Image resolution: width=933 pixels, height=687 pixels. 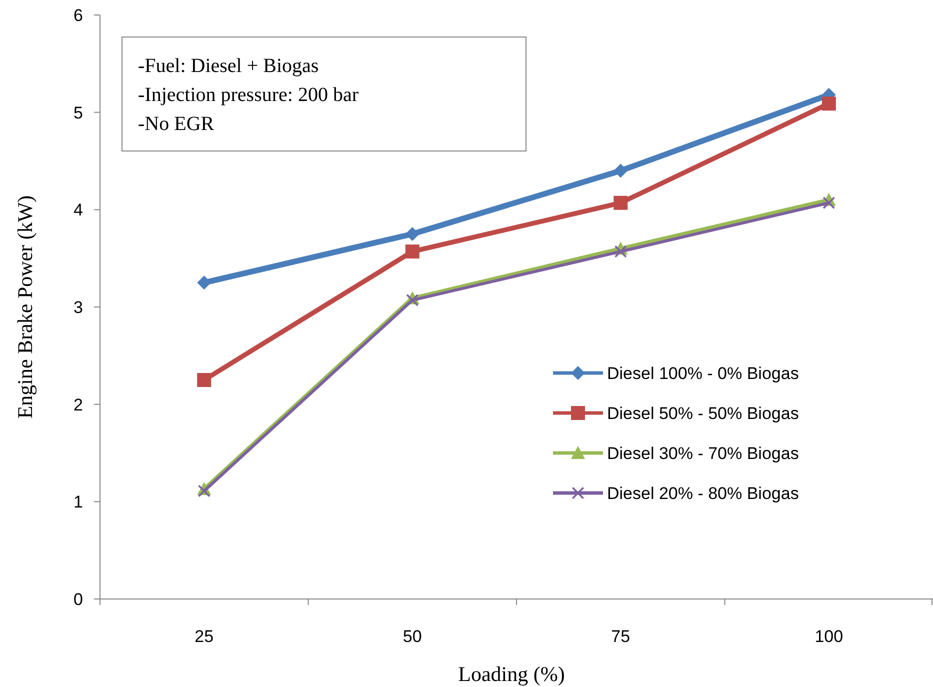 What do you see at coordinates (78, 404) in the screenshot?
I see `y-tick-label: 2` at bounding box center [78, 404].